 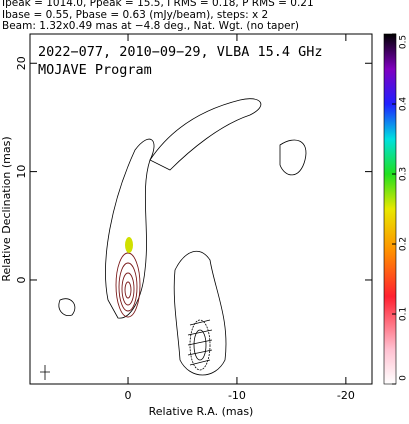 I want to click on x-axis-label: Relative R.A. (mas), so click(x=201, y=411).